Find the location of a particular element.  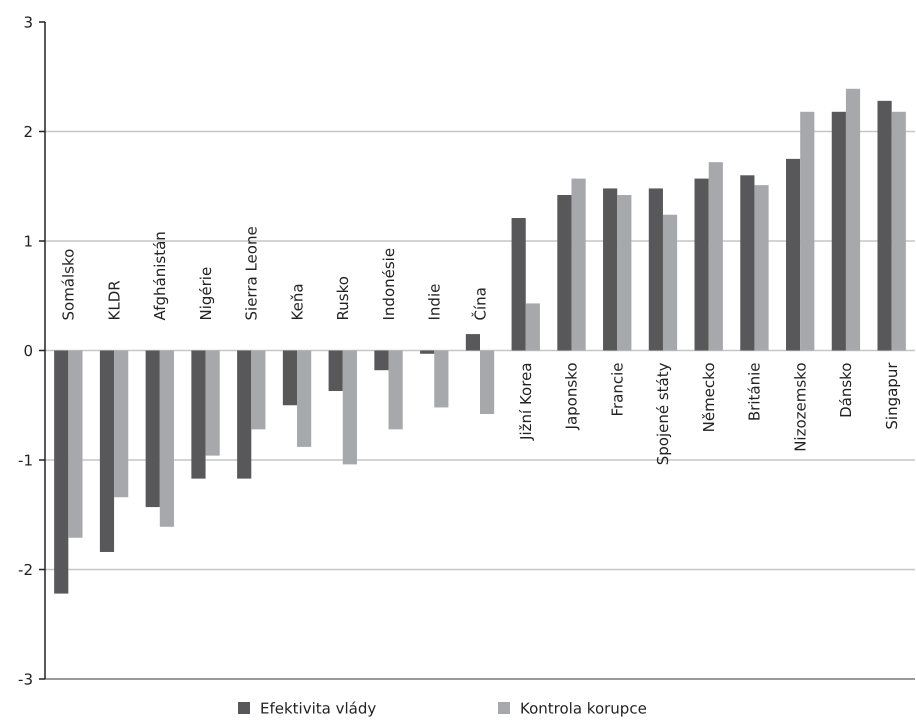

x-tick-label: Afghánistán is located at coordinates (160, 275).